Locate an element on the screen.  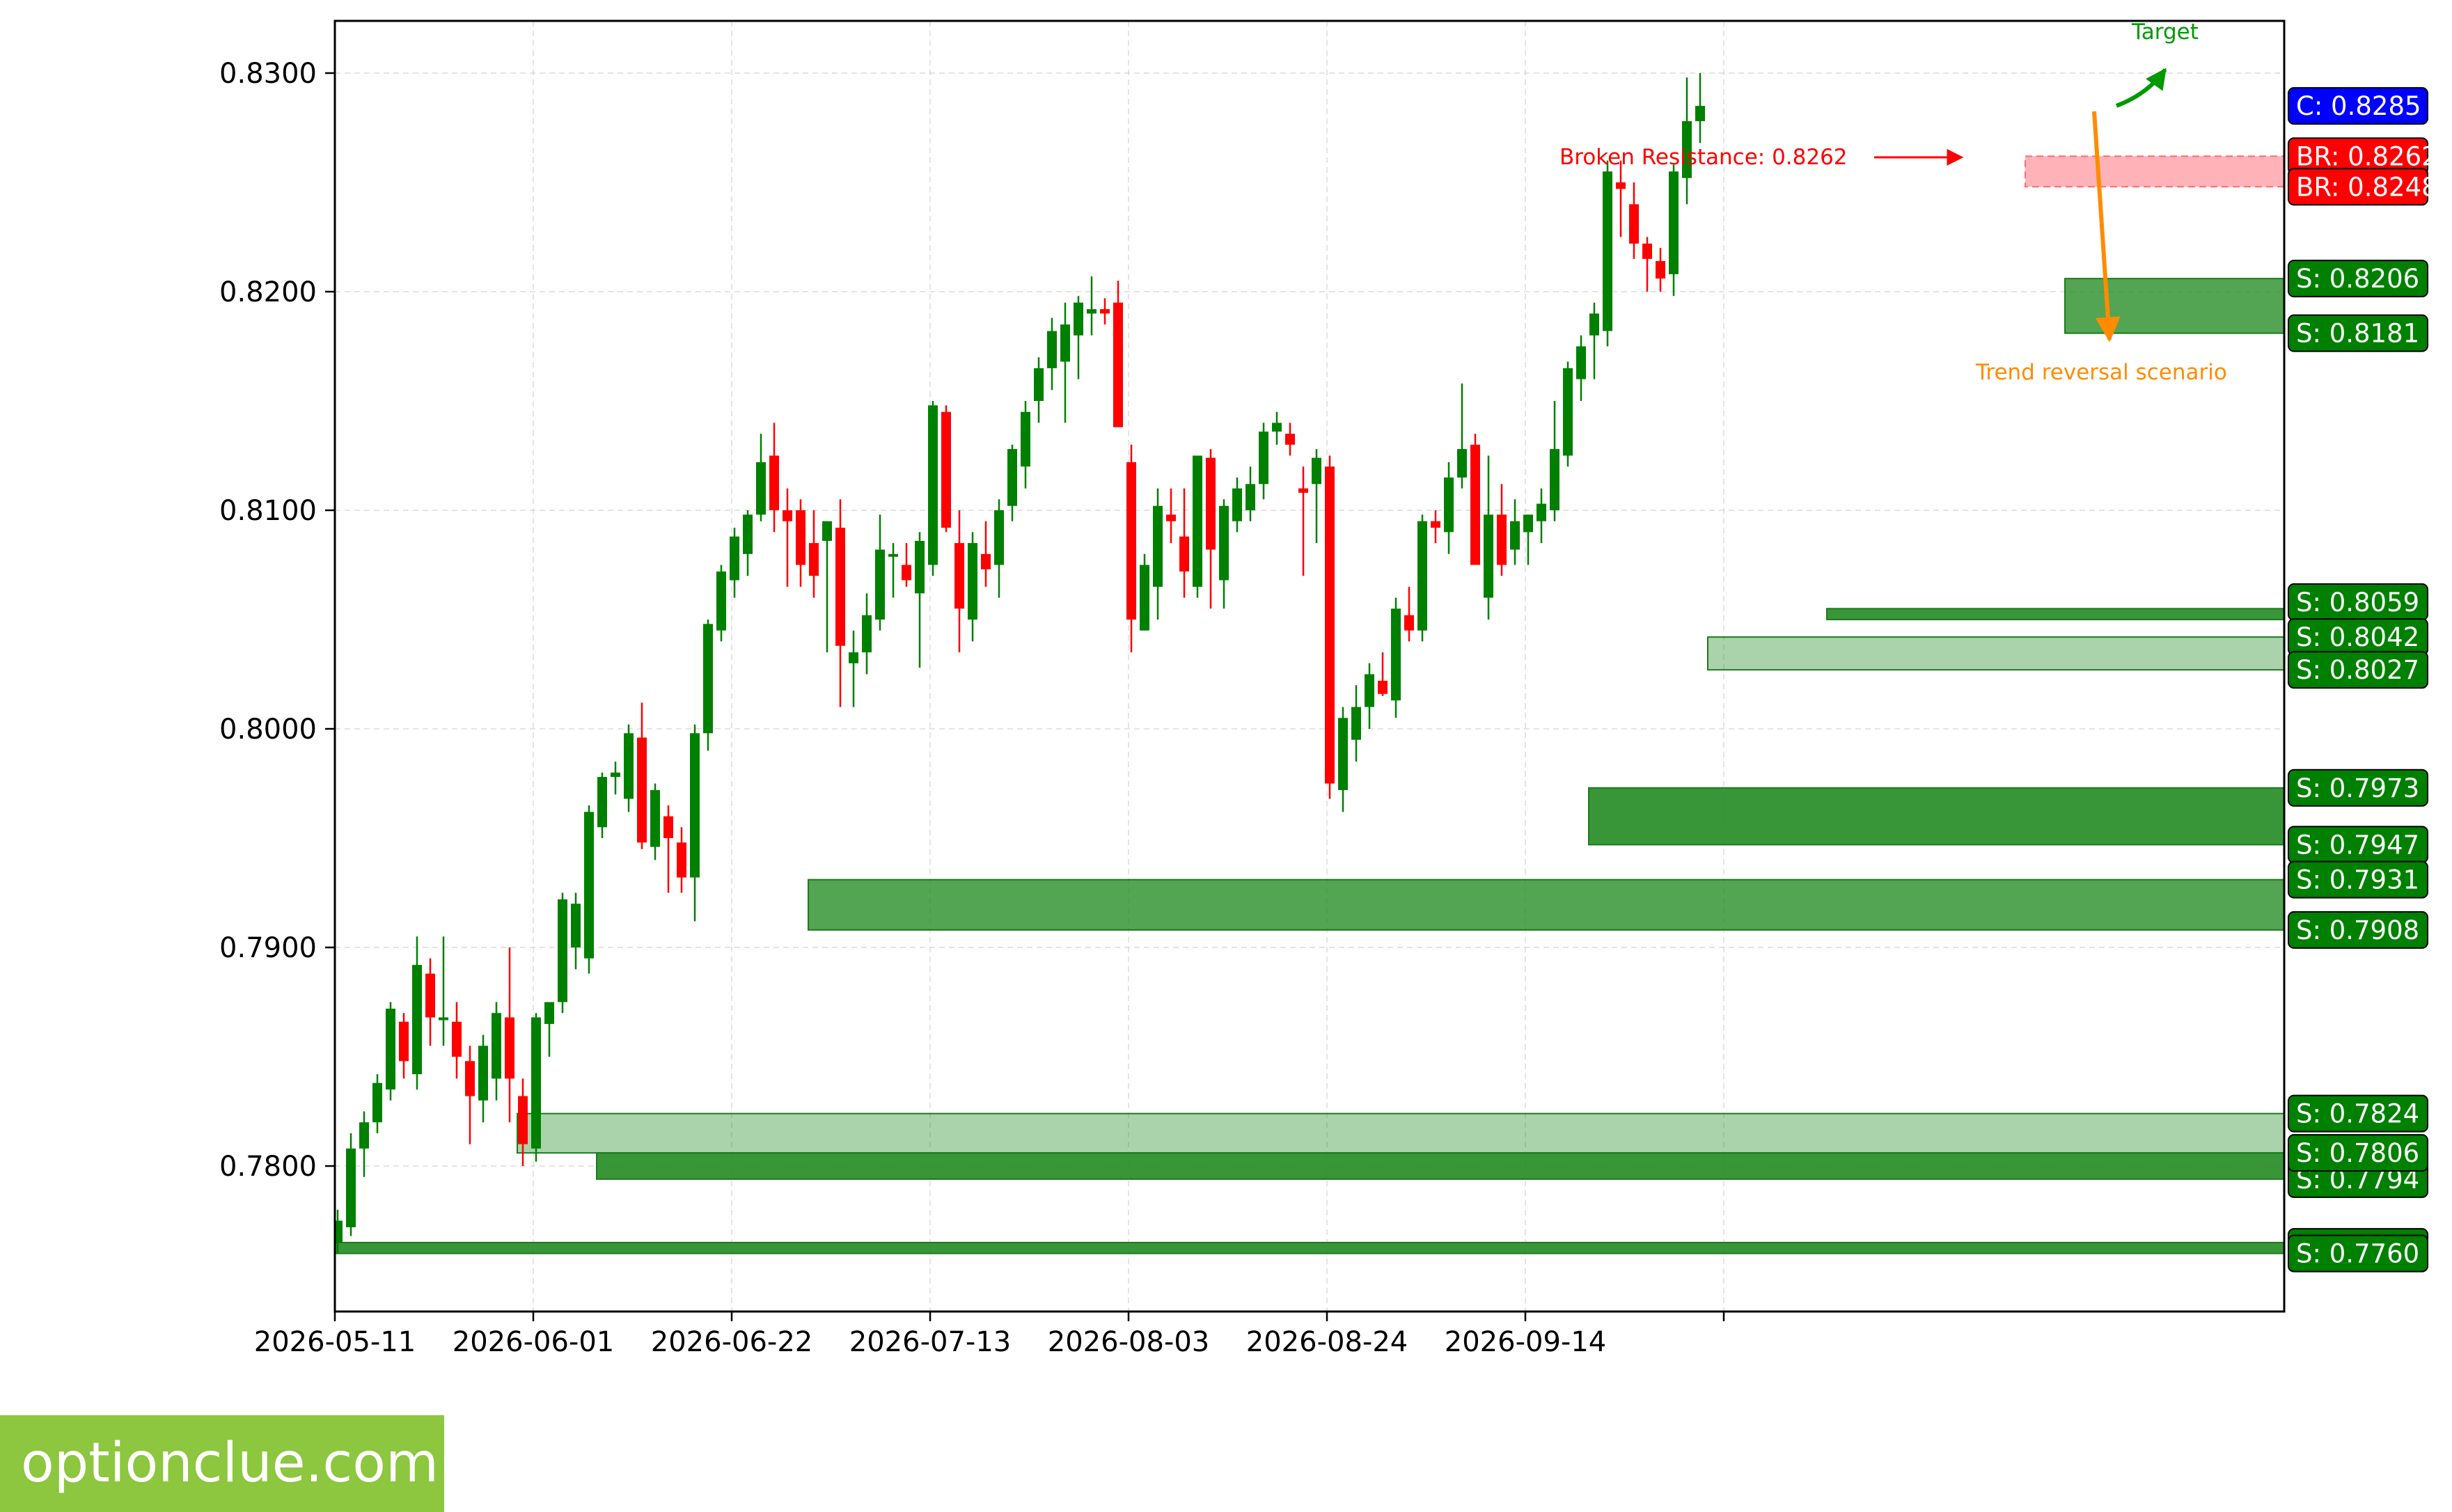
price-label-support: S: 0.8206 is located at coordinates (2358, 279).